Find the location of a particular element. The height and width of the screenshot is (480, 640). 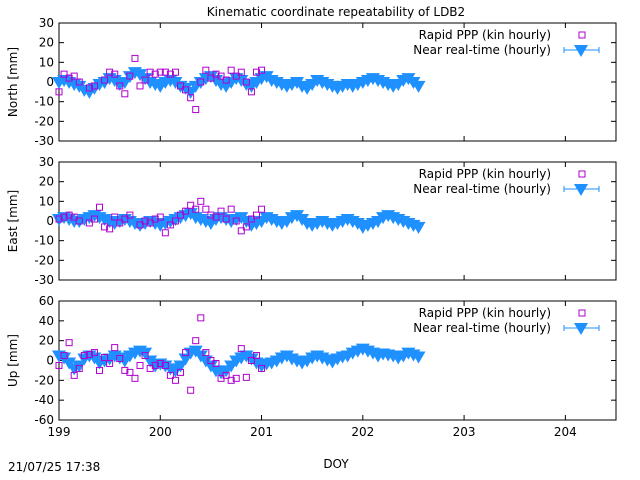

y-axis-label: Up [mm] is located at coordinates (13, 360).